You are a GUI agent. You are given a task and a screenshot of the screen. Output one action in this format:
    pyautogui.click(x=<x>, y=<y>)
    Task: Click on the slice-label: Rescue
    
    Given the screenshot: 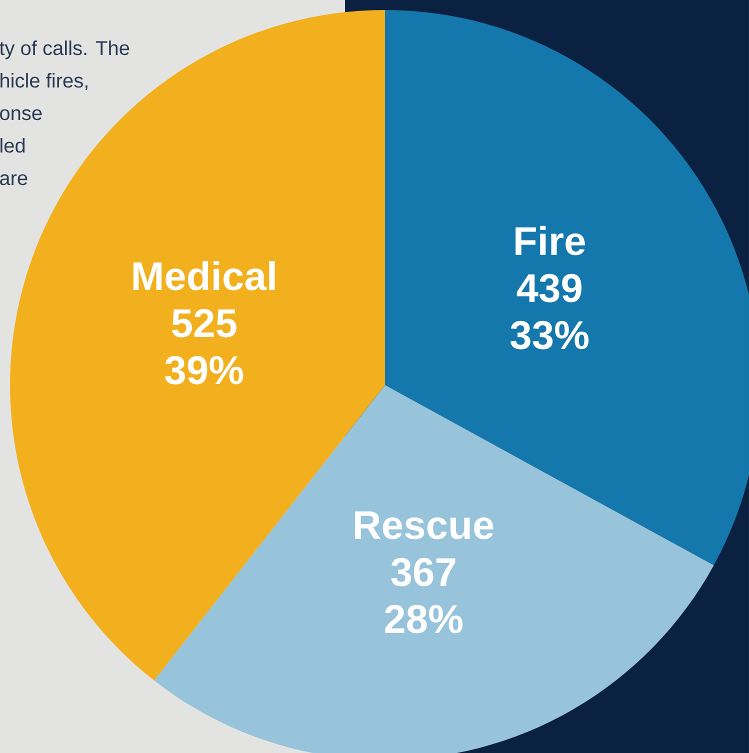 What is the action you would take?
    pyautogui.click(x=424, y=525)
    